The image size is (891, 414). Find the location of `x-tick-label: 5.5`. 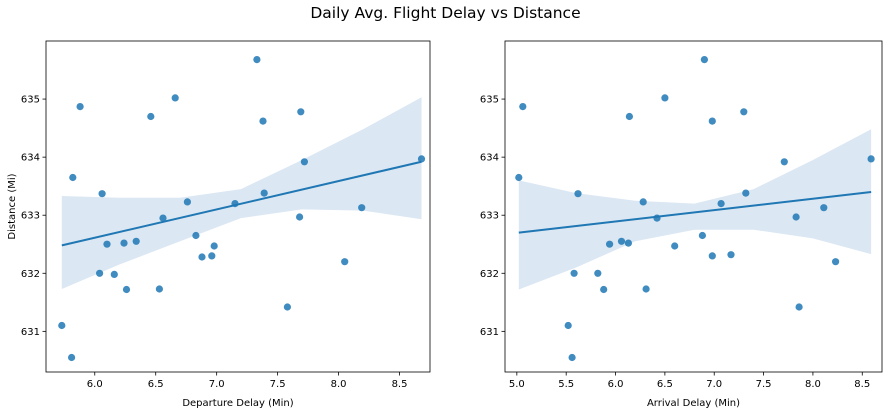

x-tick-label: 5.5 is located at coordinates (566, 384).